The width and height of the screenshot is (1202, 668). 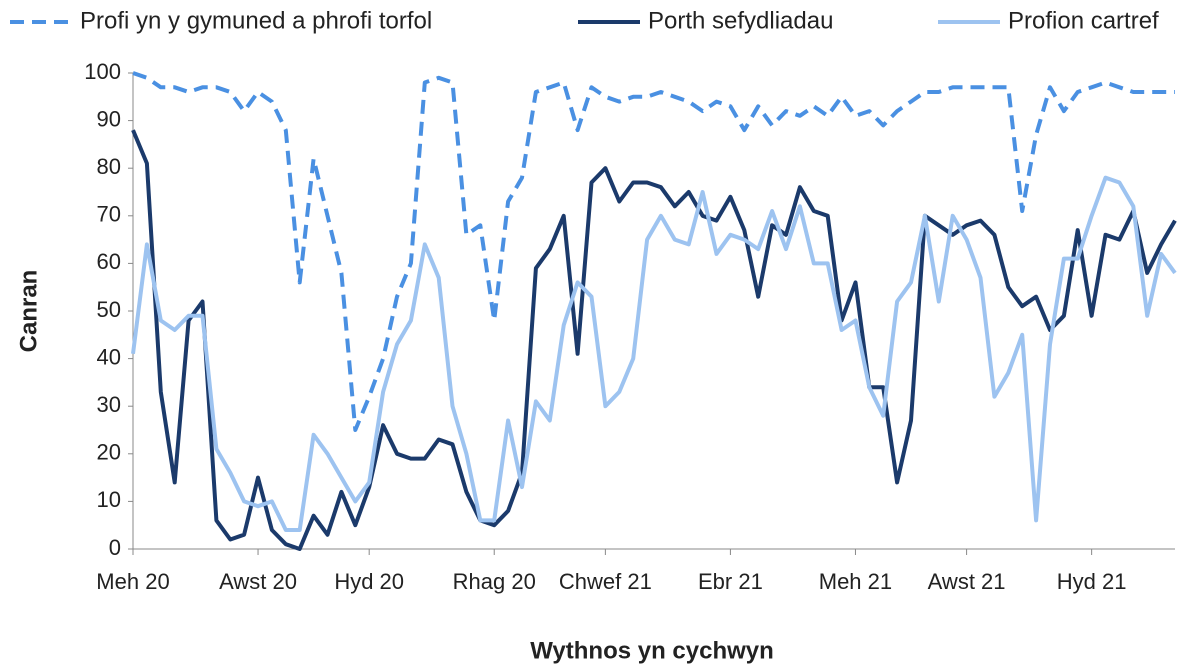 What do you see at coordinates (109, 214) in the screenshot?
I see `y-tick-label: 70` at bounding box center [109, 214].